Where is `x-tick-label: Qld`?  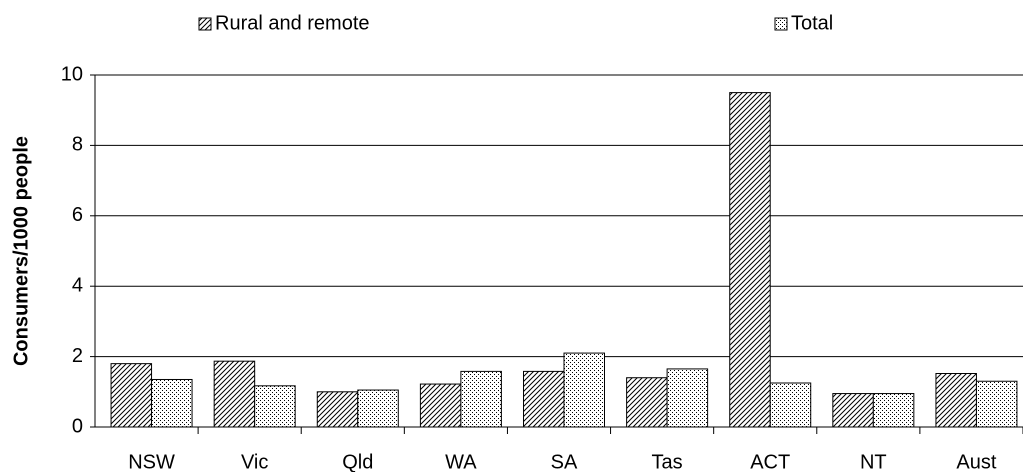 x-tick-label: Qld is located at coordinates (357, 461).